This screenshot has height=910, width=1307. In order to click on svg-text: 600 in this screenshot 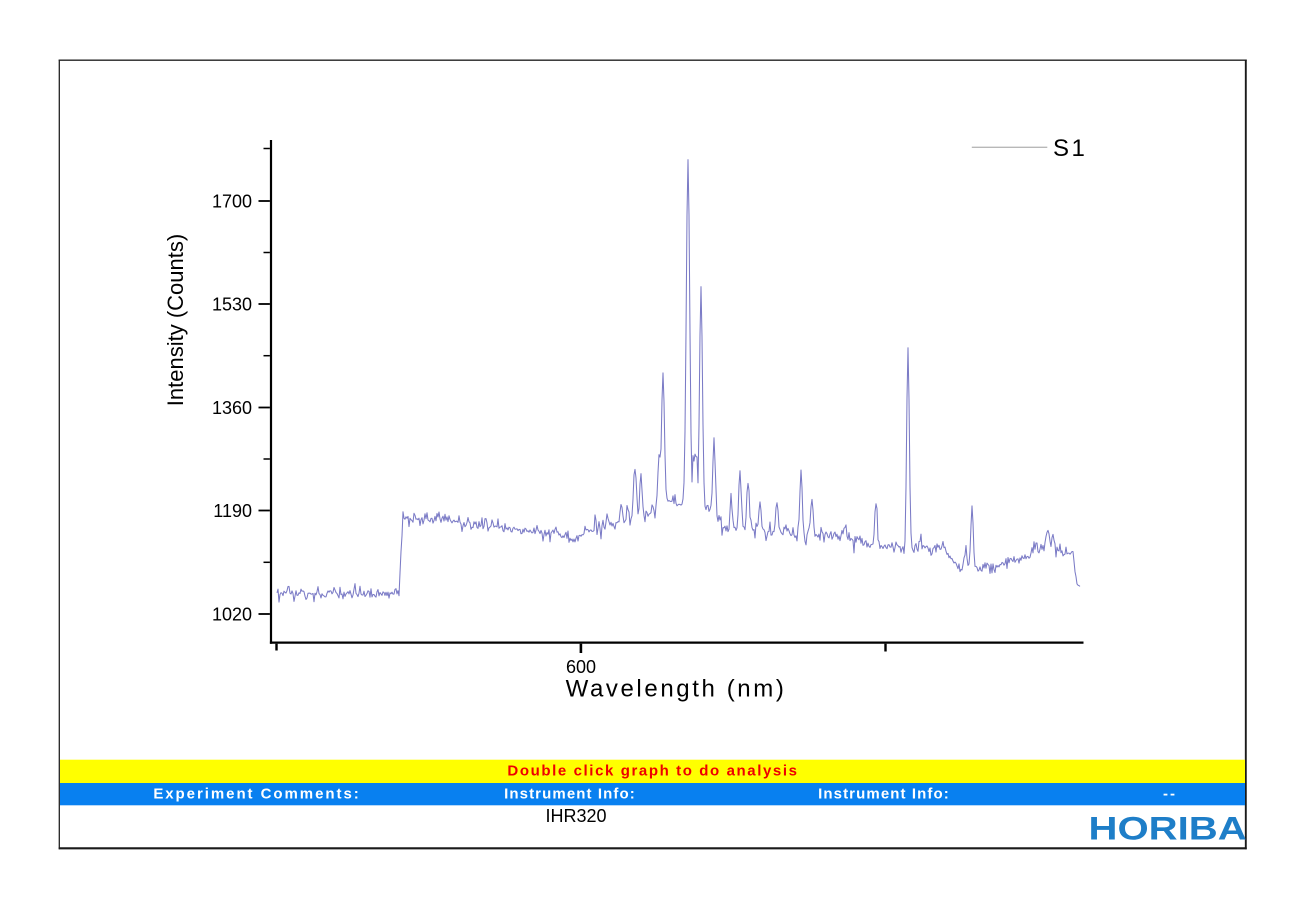, I will do `click(581, 667)`.